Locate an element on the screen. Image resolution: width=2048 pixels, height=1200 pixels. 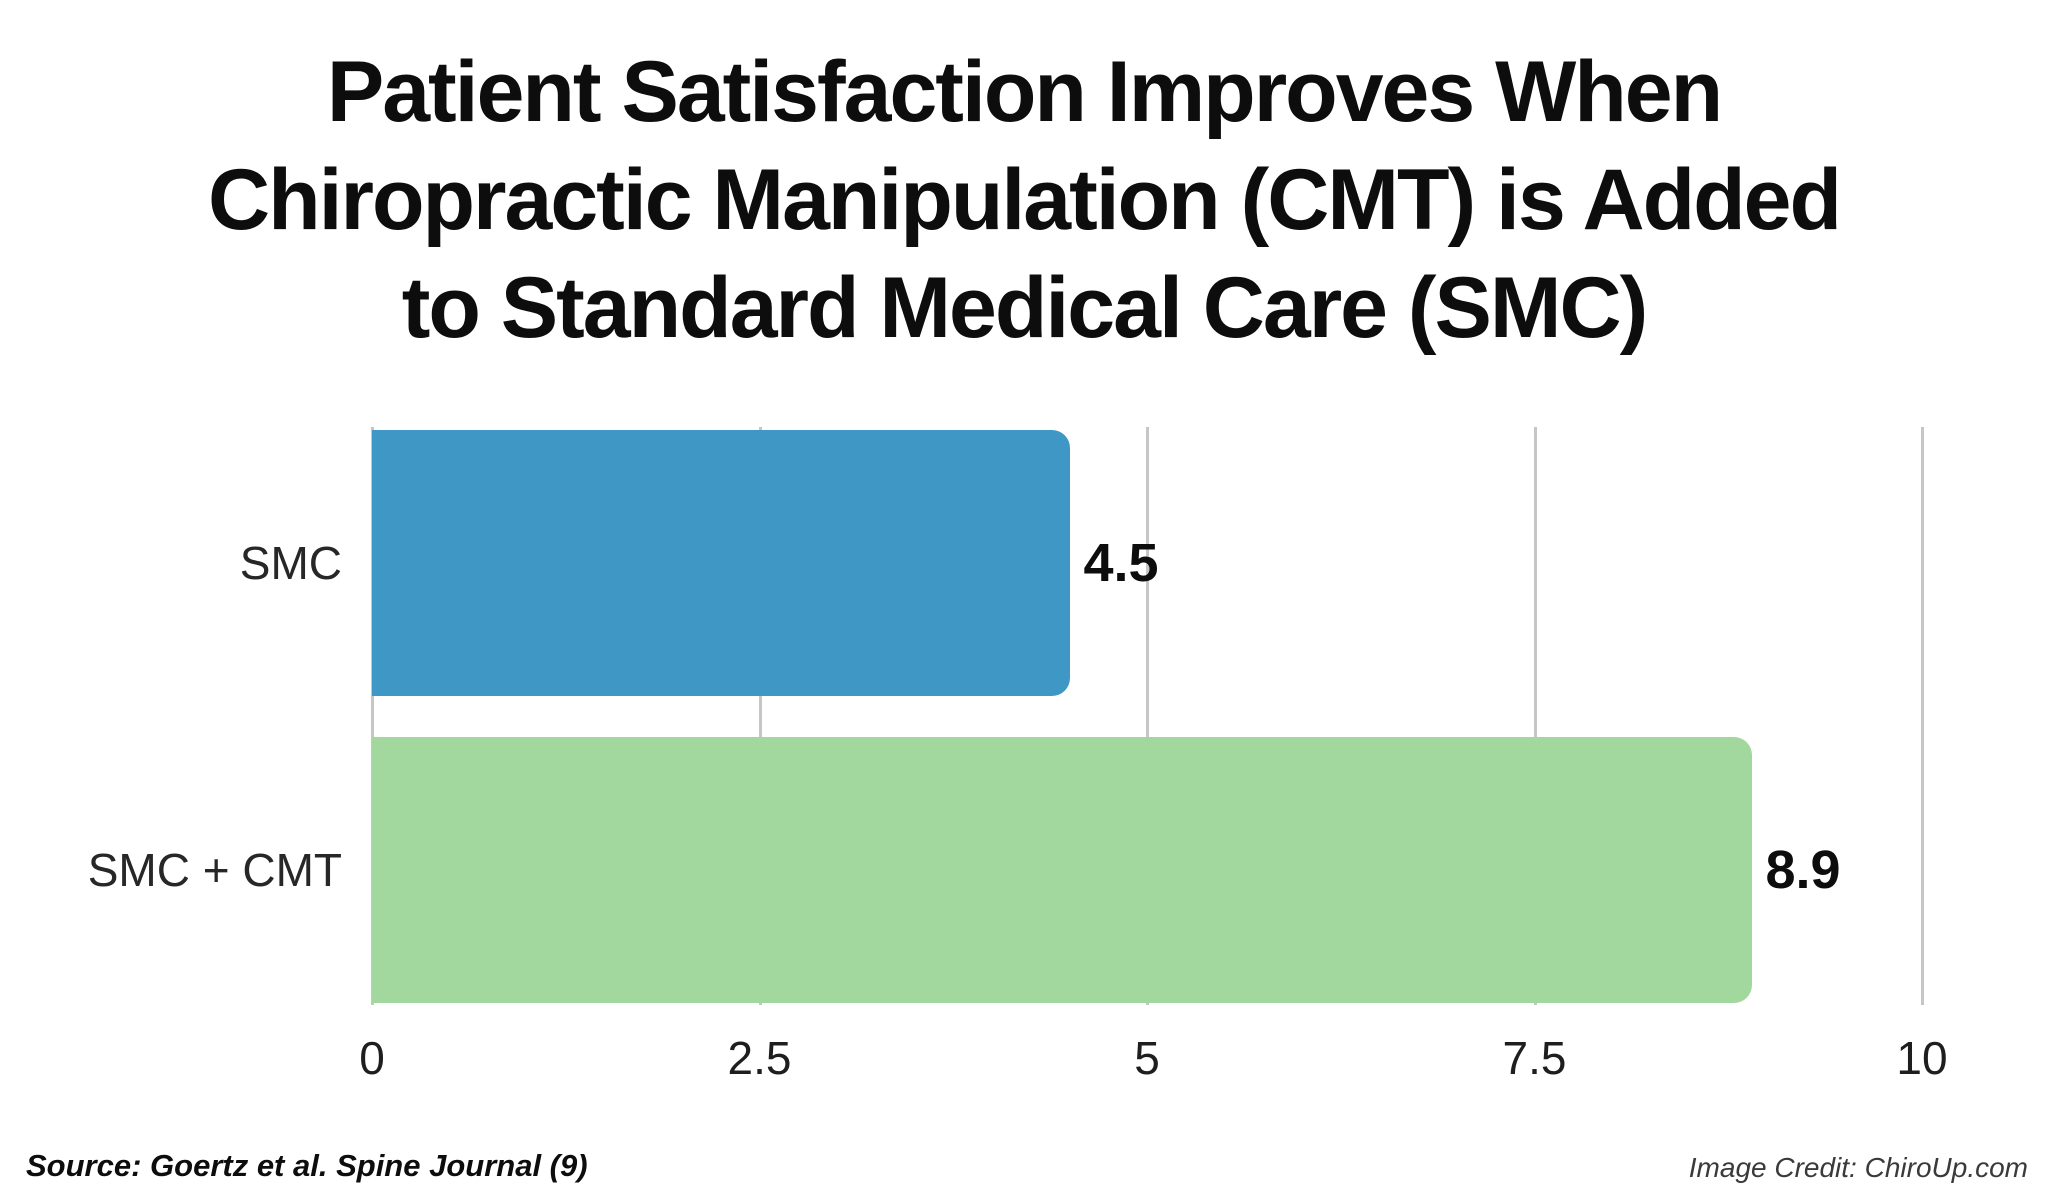
x-tick-label-7-5: 7.5 is located at coordinates (1534, 1058).